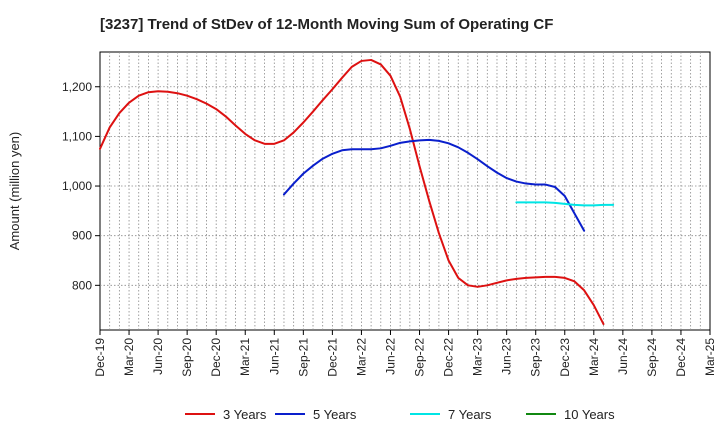 The height and width of the screenshot is (440, 720). What do you see at coordinates (303, 357) in the screenshot?
I see `x-tick-label: Sep-21` at bounding box center [303, 357].